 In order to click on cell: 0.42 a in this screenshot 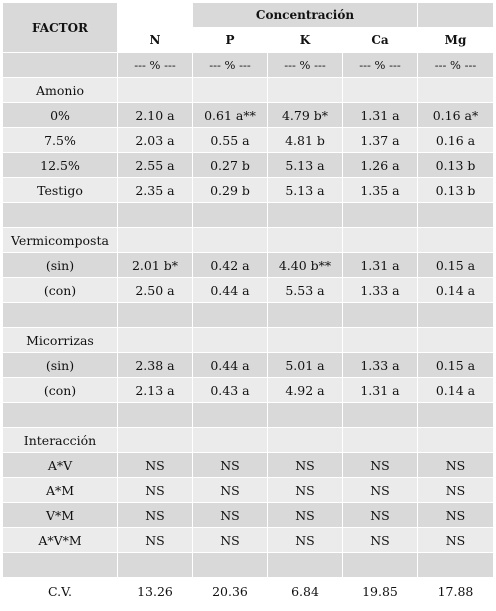, I will do `click(230, 265)`.